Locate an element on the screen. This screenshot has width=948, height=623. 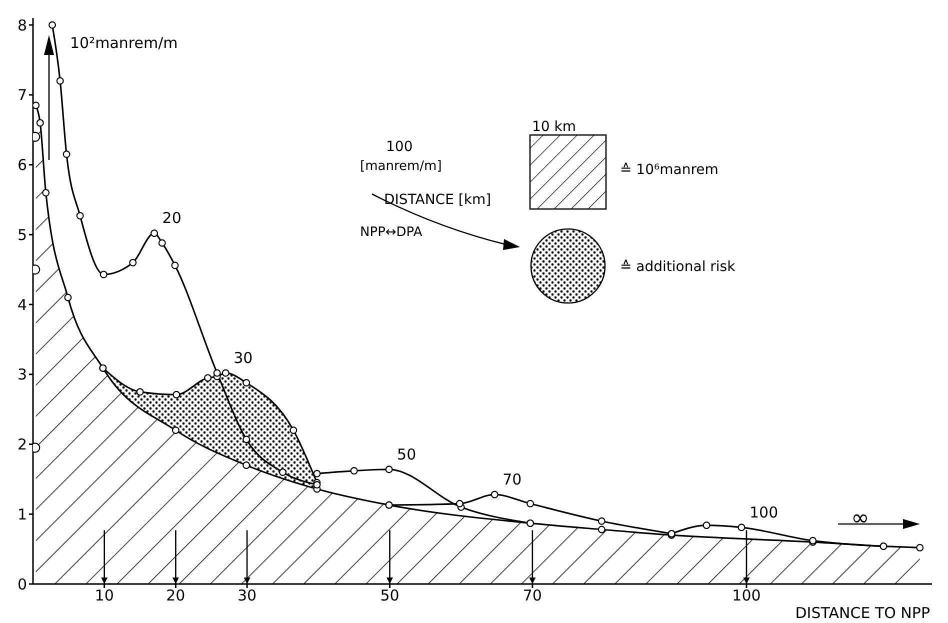
y-tick-label: 6 is located at coordinates (22, 165).